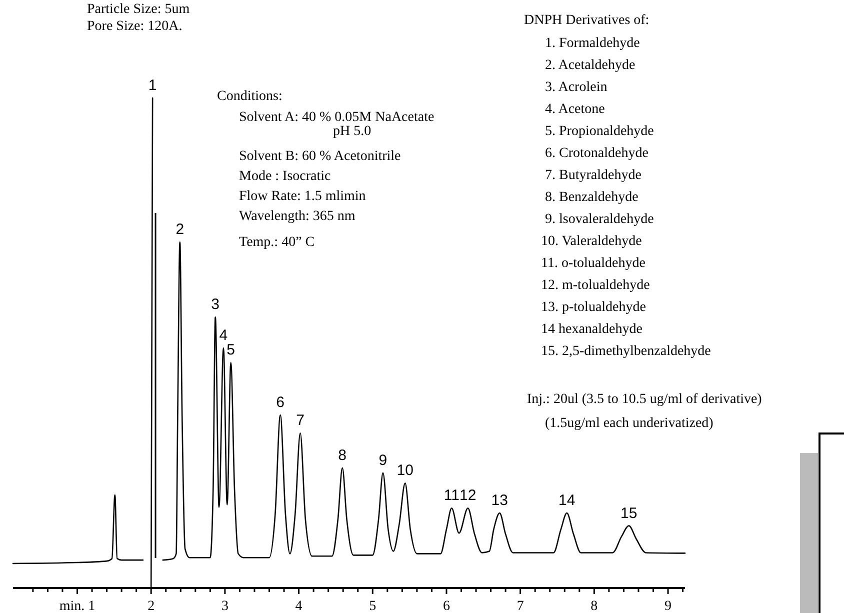  I want to click on annotation: Temp.: 40” C, so click(277, 242).